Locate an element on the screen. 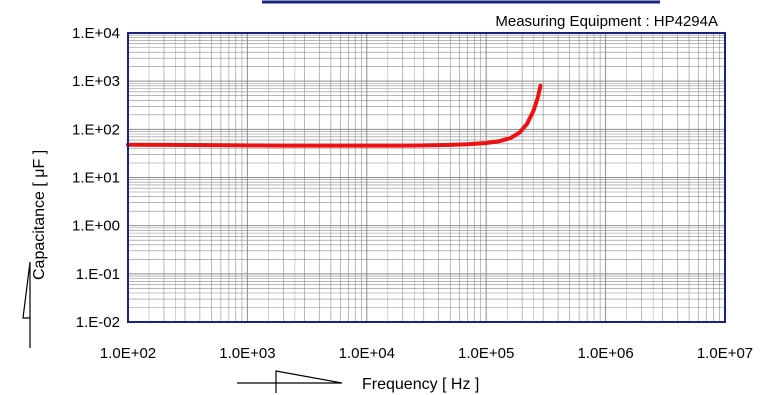  y-tick-label: 1.E+03 is located at coordinates (96, 81).